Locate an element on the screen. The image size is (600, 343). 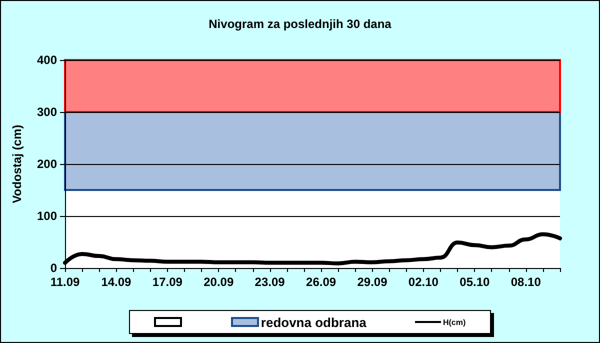
x-tick-label: 29.09 is located at coordinates (372, 282).